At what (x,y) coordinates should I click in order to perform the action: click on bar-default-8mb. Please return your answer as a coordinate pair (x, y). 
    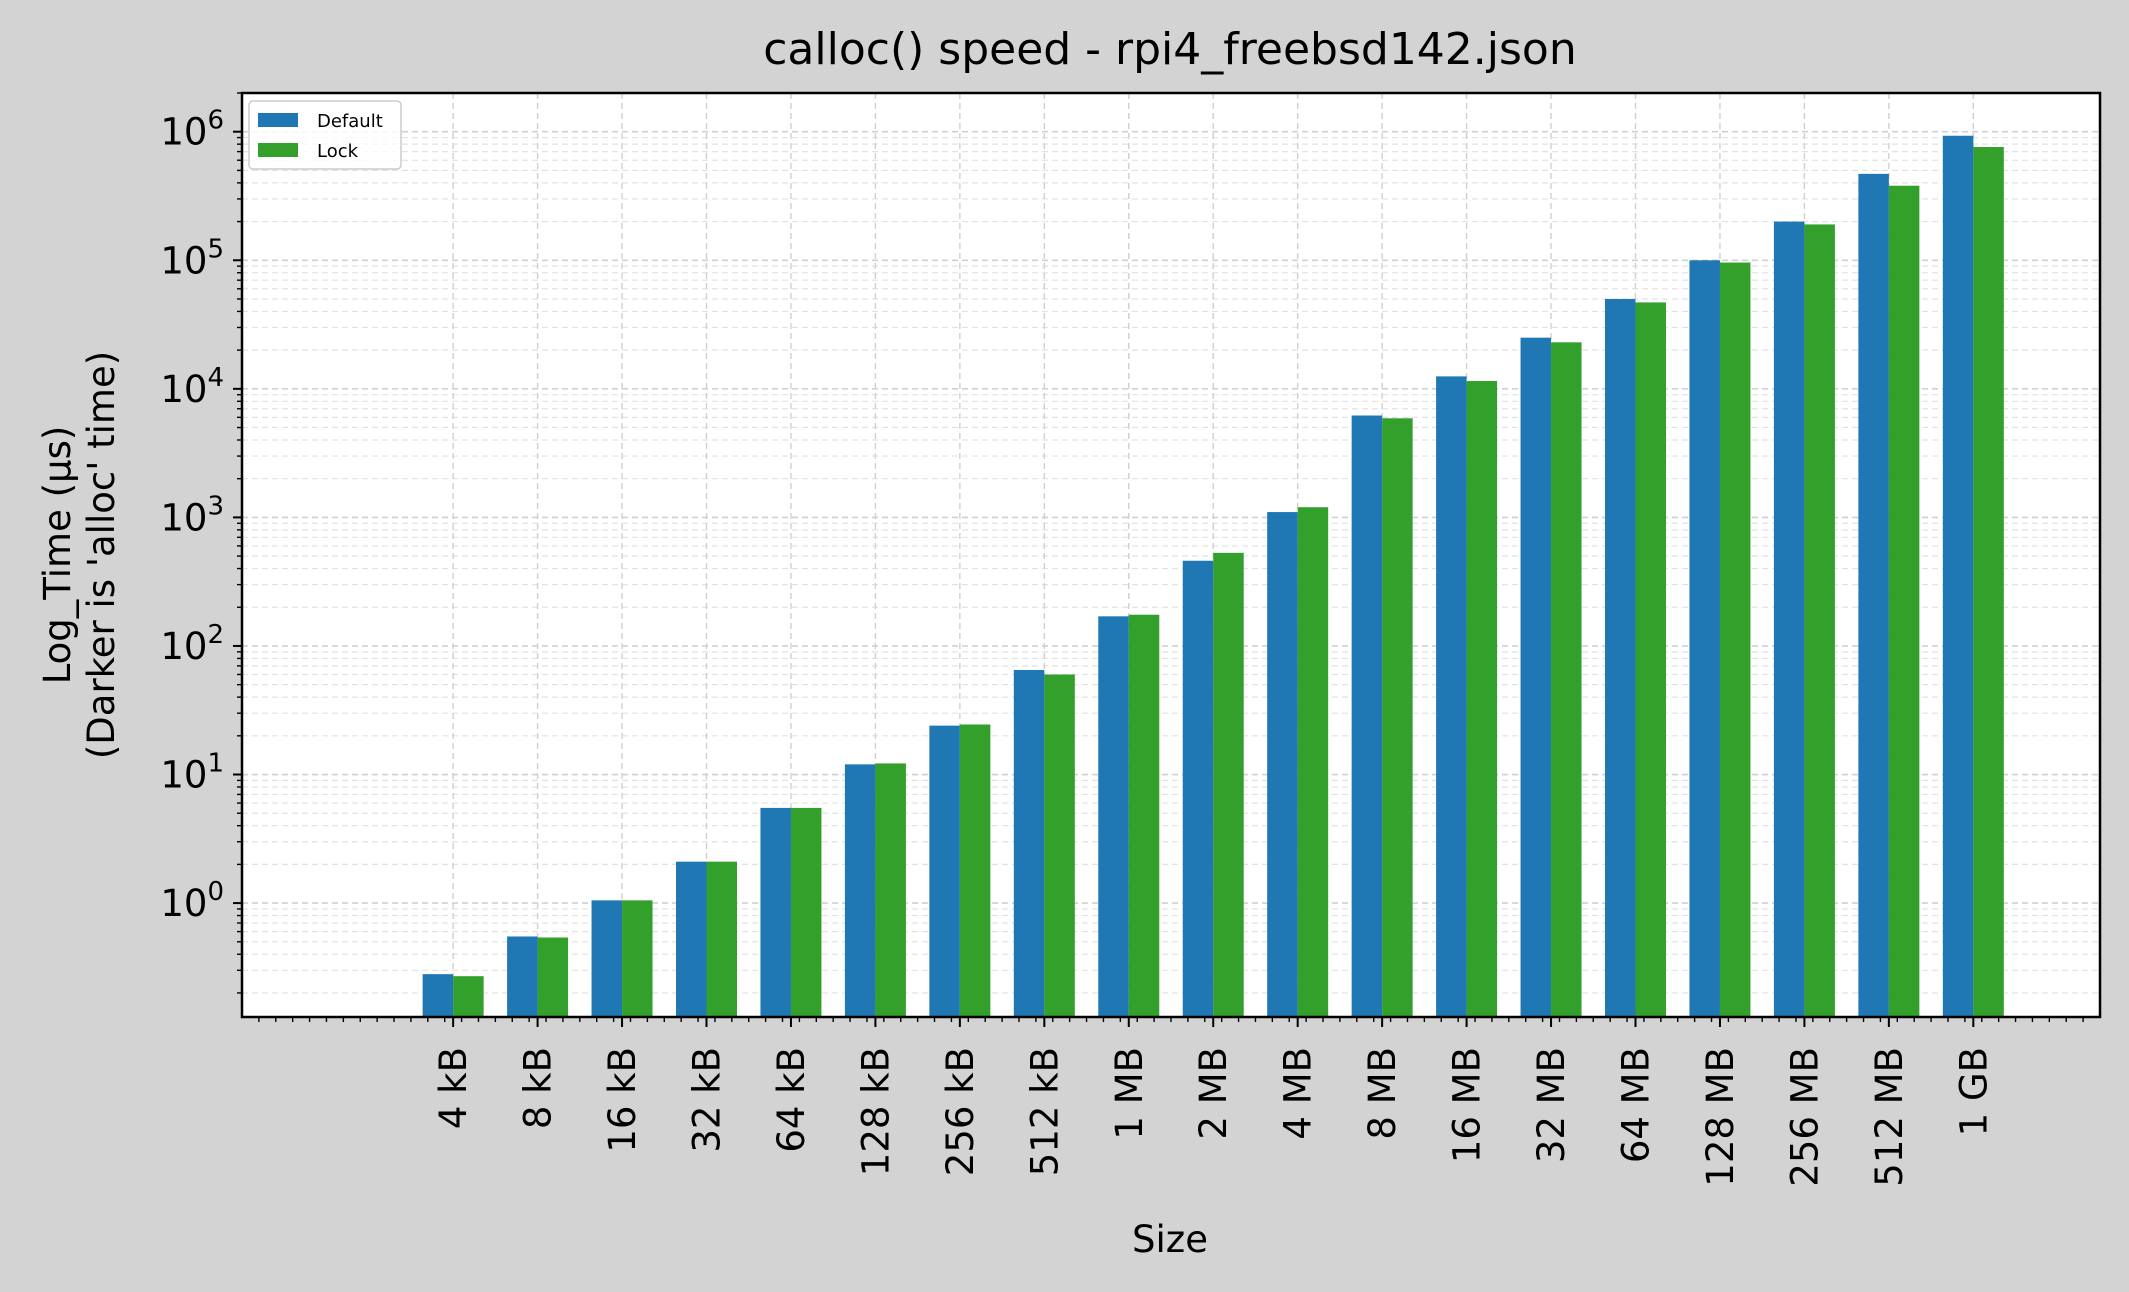
    Looking at the image, I should click on (1367, 716).